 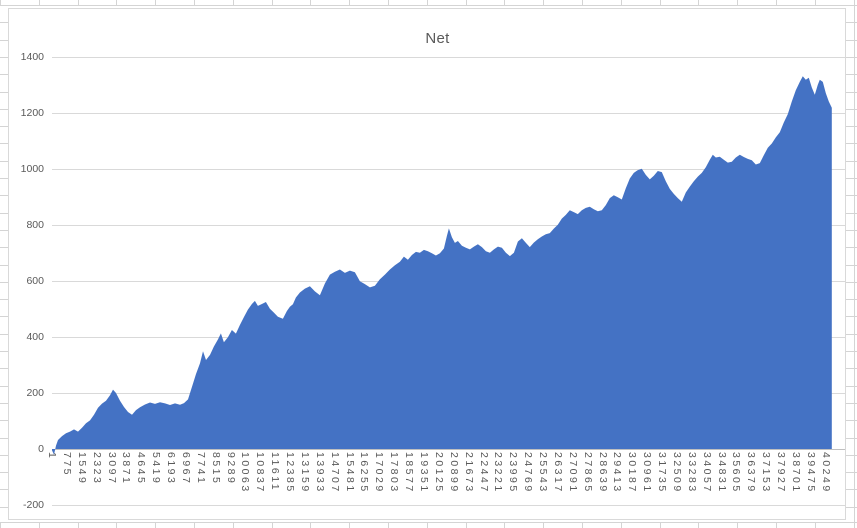 What do you see at coordinates (448, 449) in the screenshot?
I see `zero-axis-line` at bounding box center [448, 449].